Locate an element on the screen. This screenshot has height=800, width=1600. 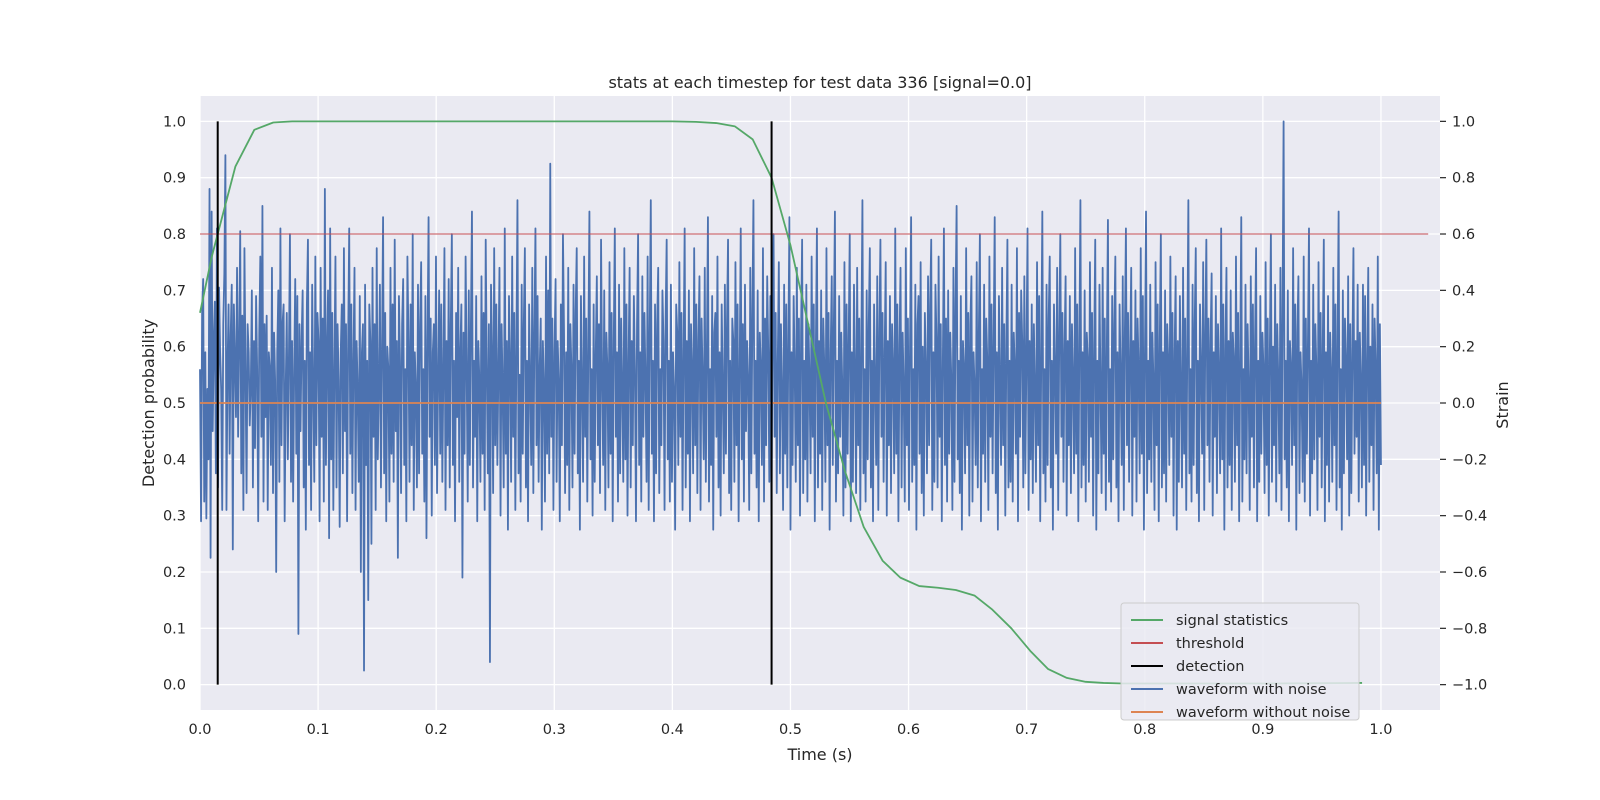
y2-tick-label: 1.0 is located at coordinates (1463, 122).